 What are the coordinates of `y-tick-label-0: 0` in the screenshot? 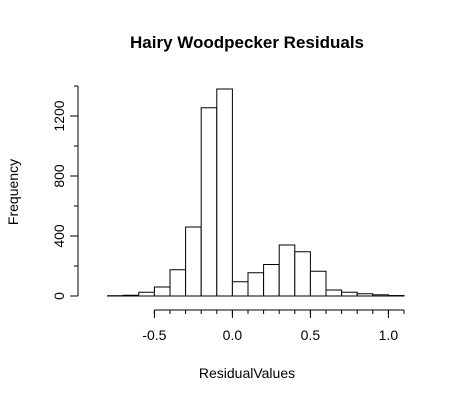 It's located at (59, 296).